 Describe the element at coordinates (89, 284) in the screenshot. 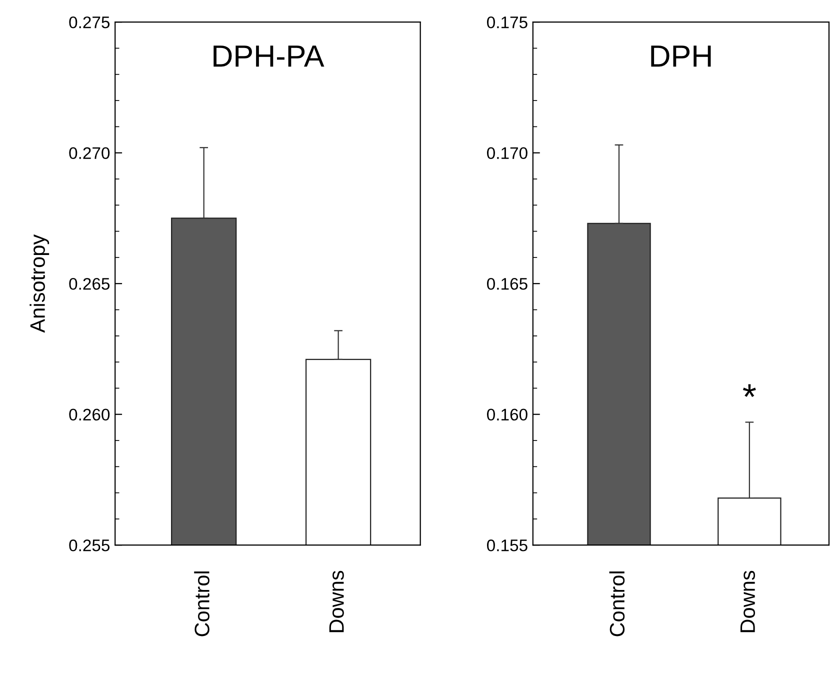

I see `y-tick-label: 0.265` at that location.